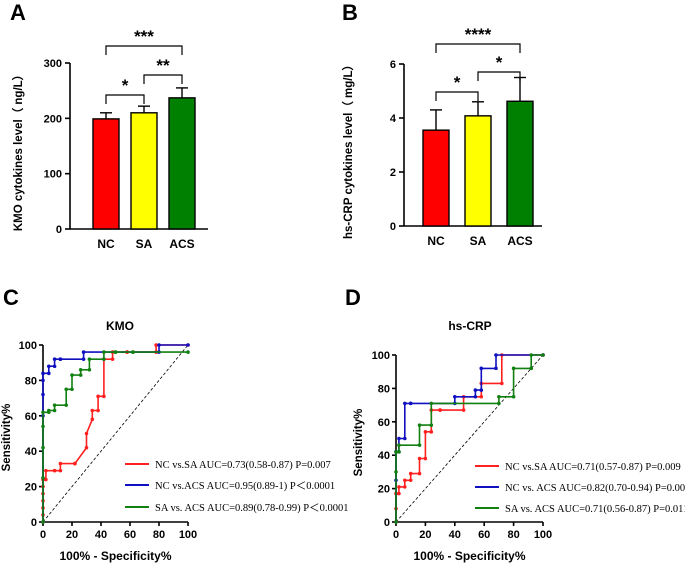 Image resolution: width=685 pixels, height=570 pixels. Describe the element at coordinates (53, 119) in the screenshot. I see `y-tick-label: 200` at that location.